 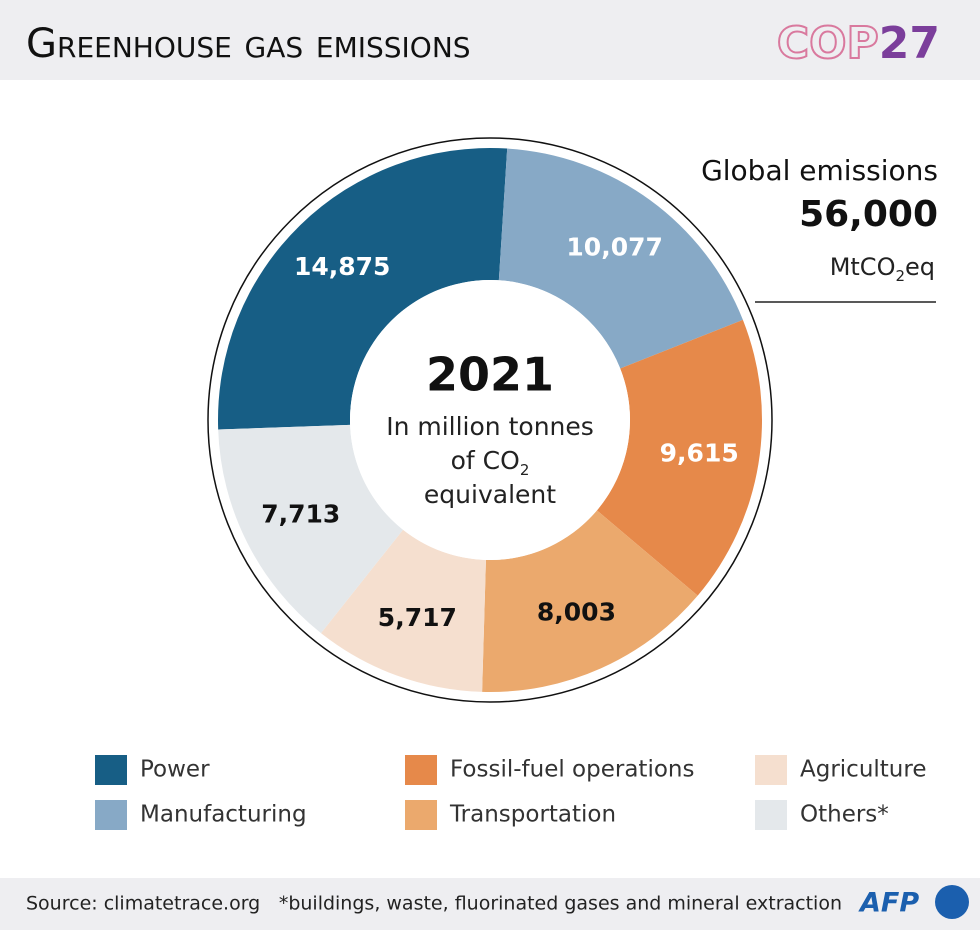 What do you see at coordinates (909, 43) in the screenshot?
I see `logo-part: 27` at bounding box center [909, 43].